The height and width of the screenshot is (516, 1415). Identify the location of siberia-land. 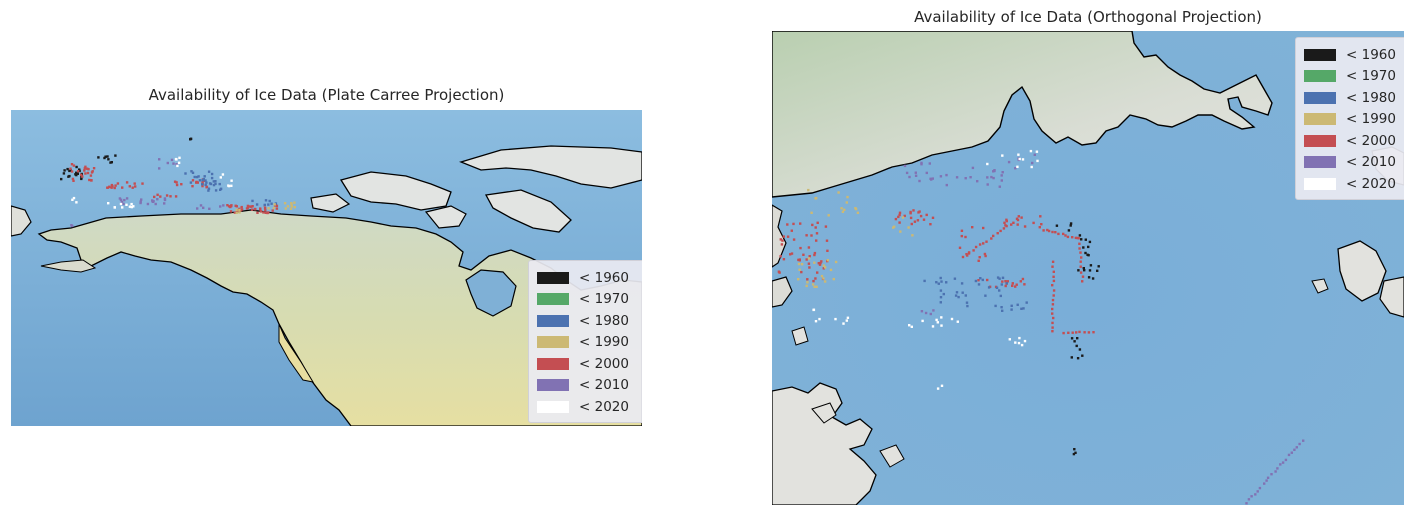
(21, 221).